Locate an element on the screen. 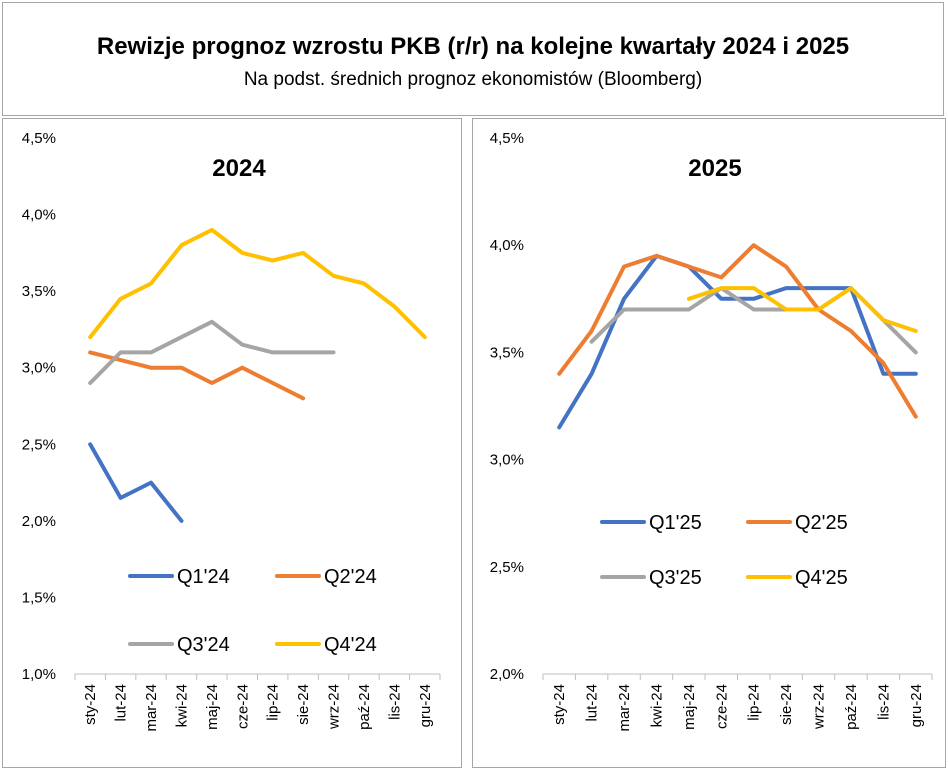  y-tick-label: 1,5% is located at coordinates (39, 597).